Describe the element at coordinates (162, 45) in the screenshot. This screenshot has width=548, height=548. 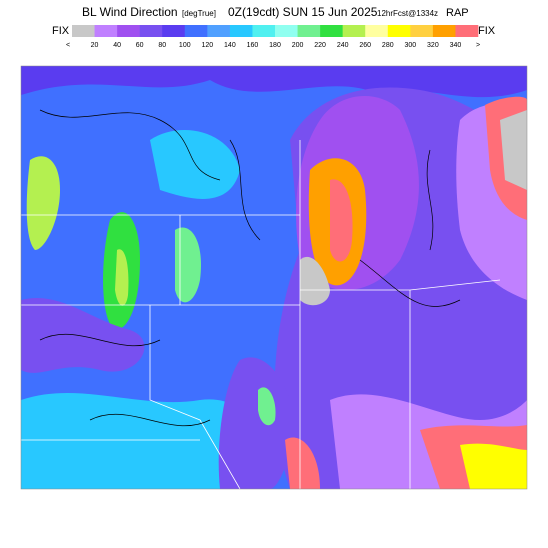
I see `colorbar-tick-label: 80` at that location.